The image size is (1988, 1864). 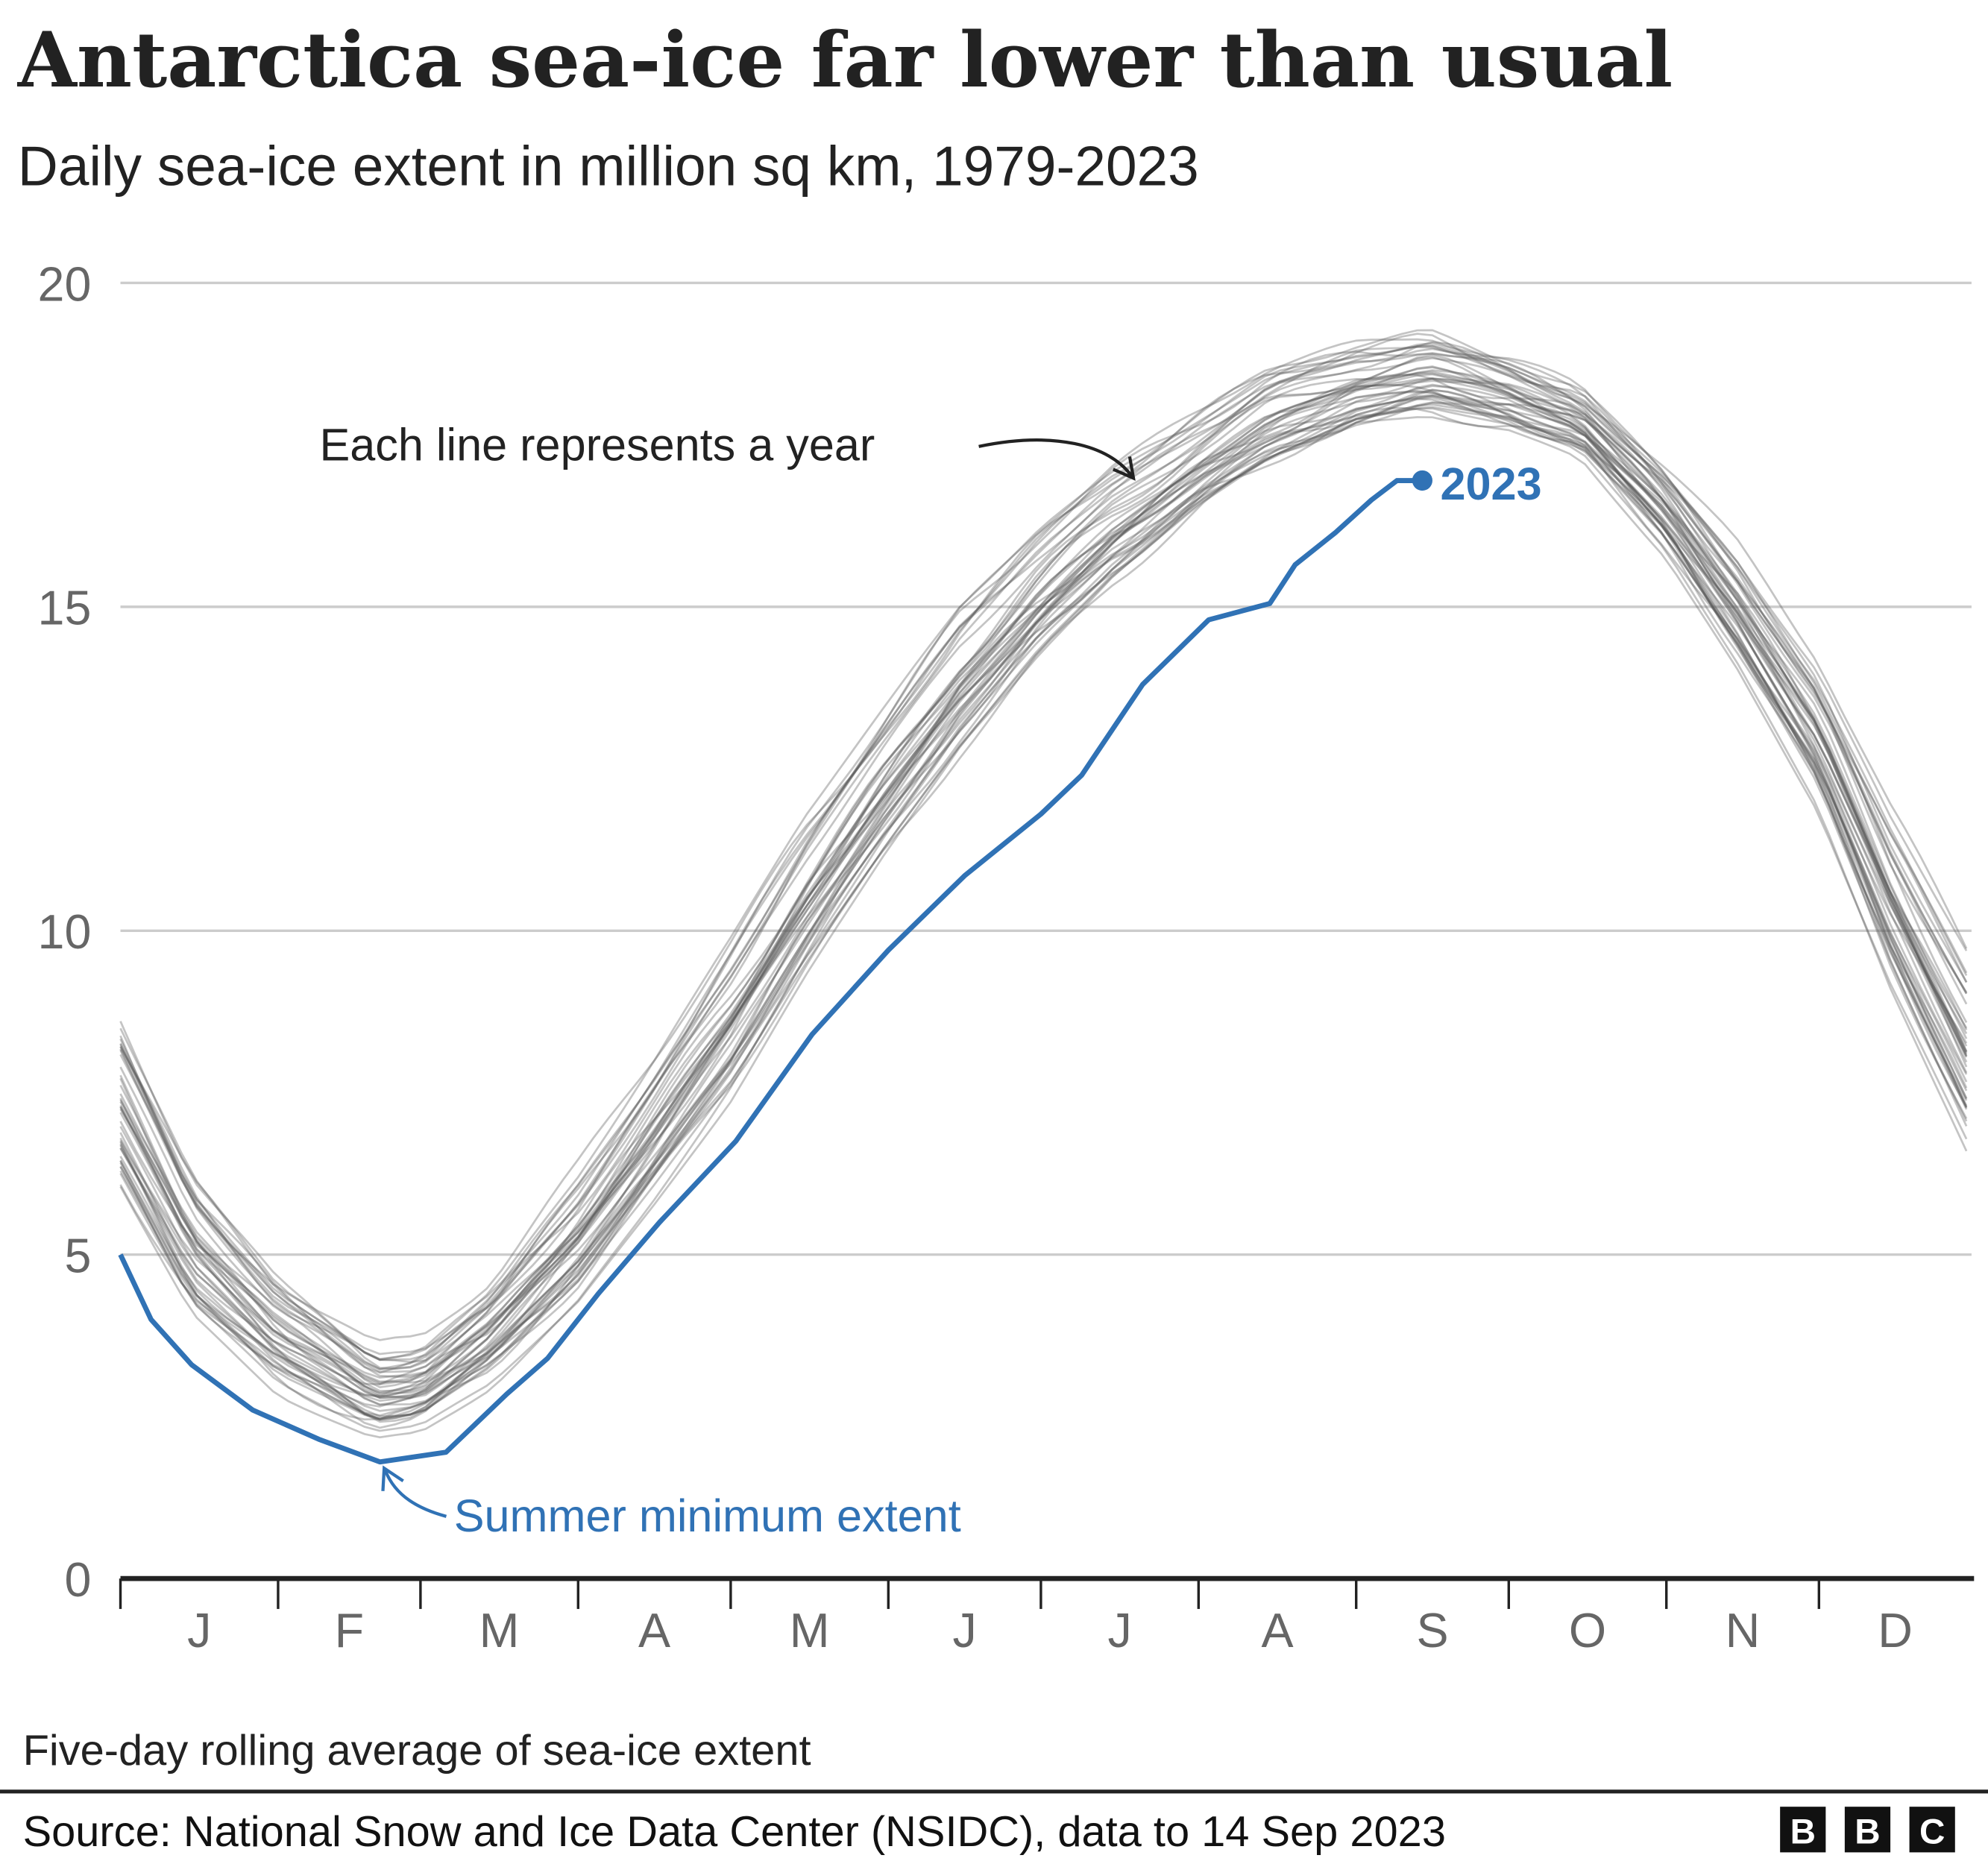 I want to click on x-tick-label: N, so click(x=1743, y=1630).